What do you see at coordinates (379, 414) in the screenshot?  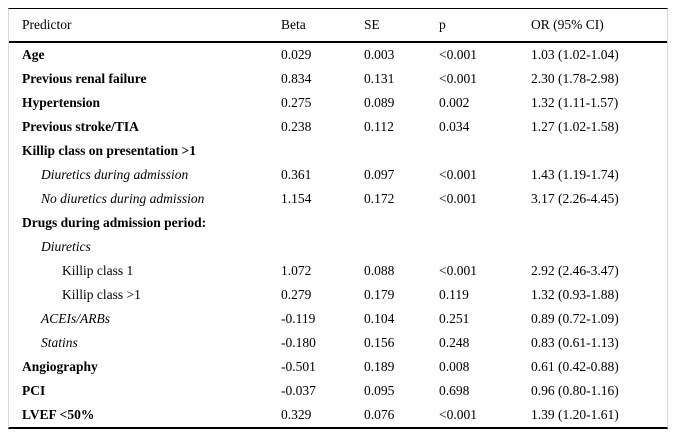 I see `se-cell: 0.076` at bounding box center [379, 414].